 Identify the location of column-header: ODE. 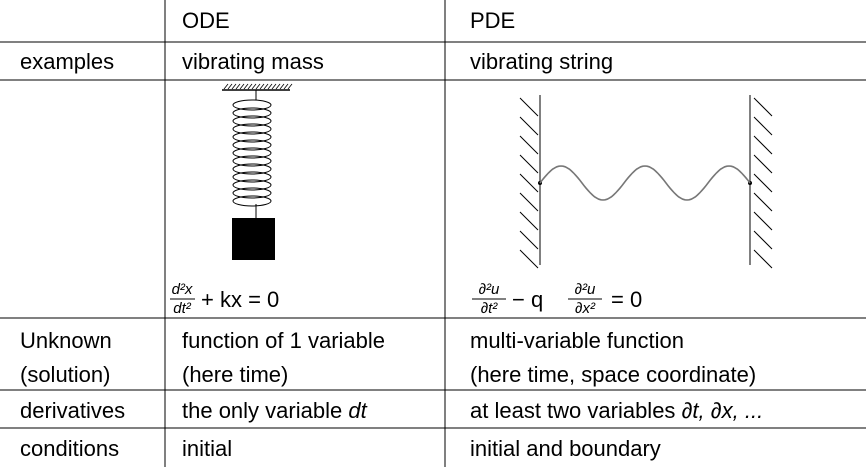
(206, 20).